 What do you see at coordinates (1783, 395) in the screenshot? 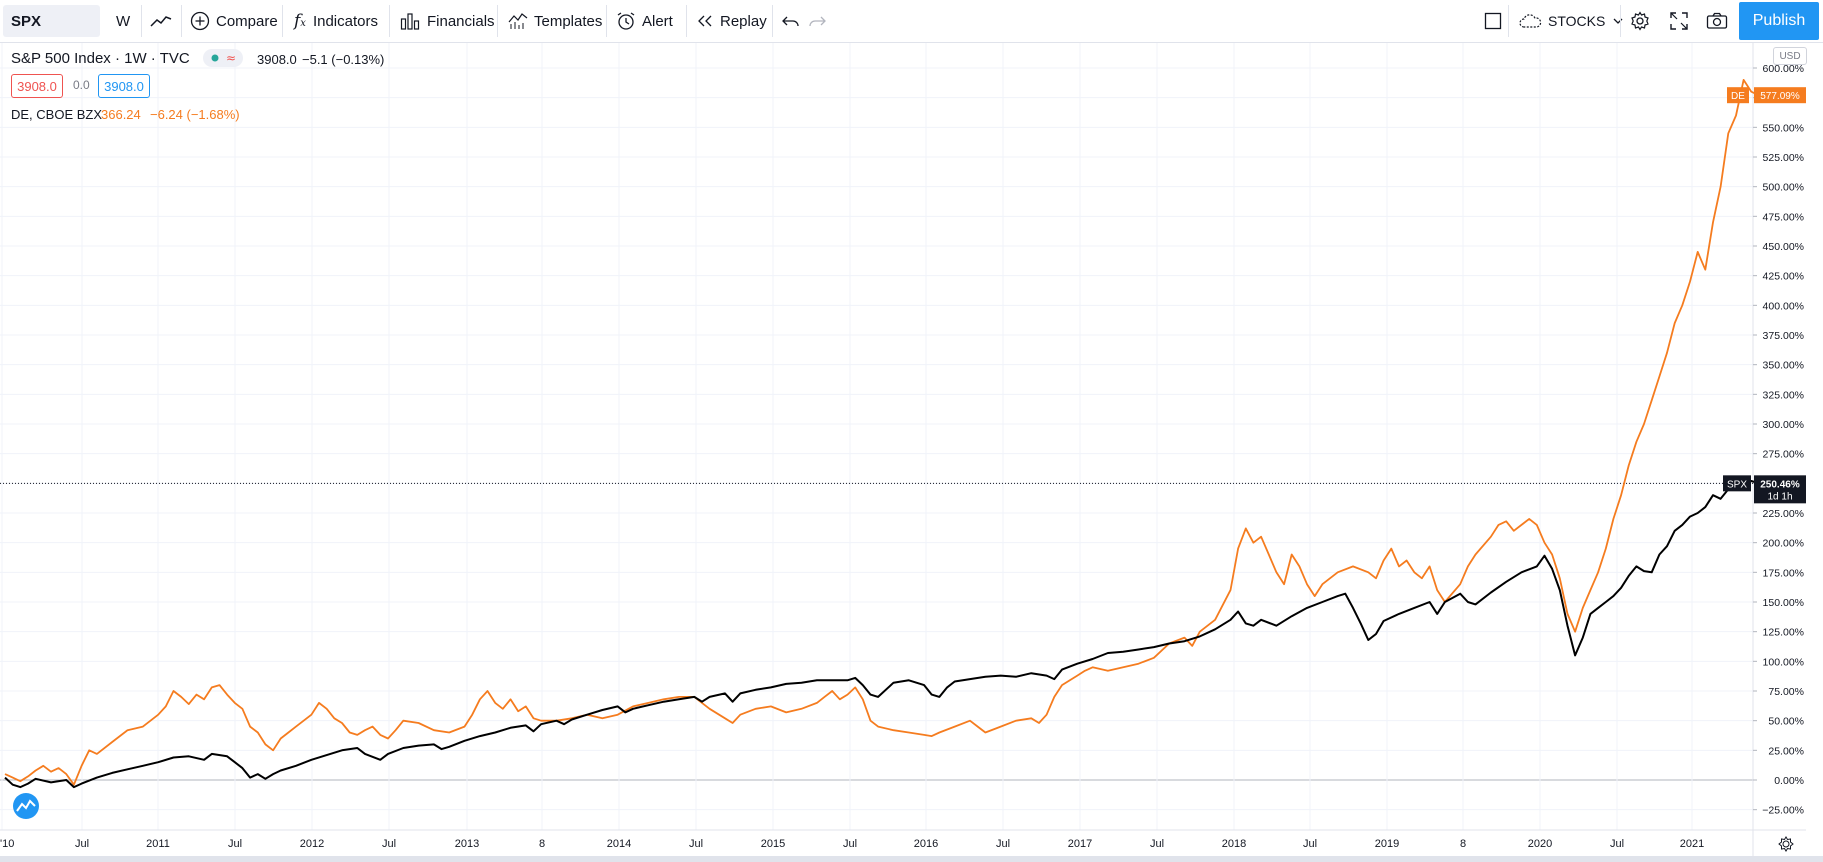
I see `price-tick-label: 325.00%` at bounding box center [1783, 395].